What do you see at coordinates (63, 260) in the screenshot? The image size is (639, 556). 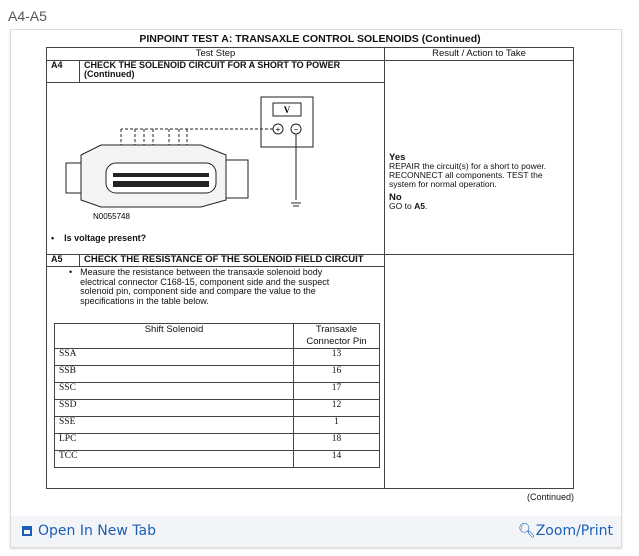 I see `step-a5-id: A5` at bounding box center [63, 260].